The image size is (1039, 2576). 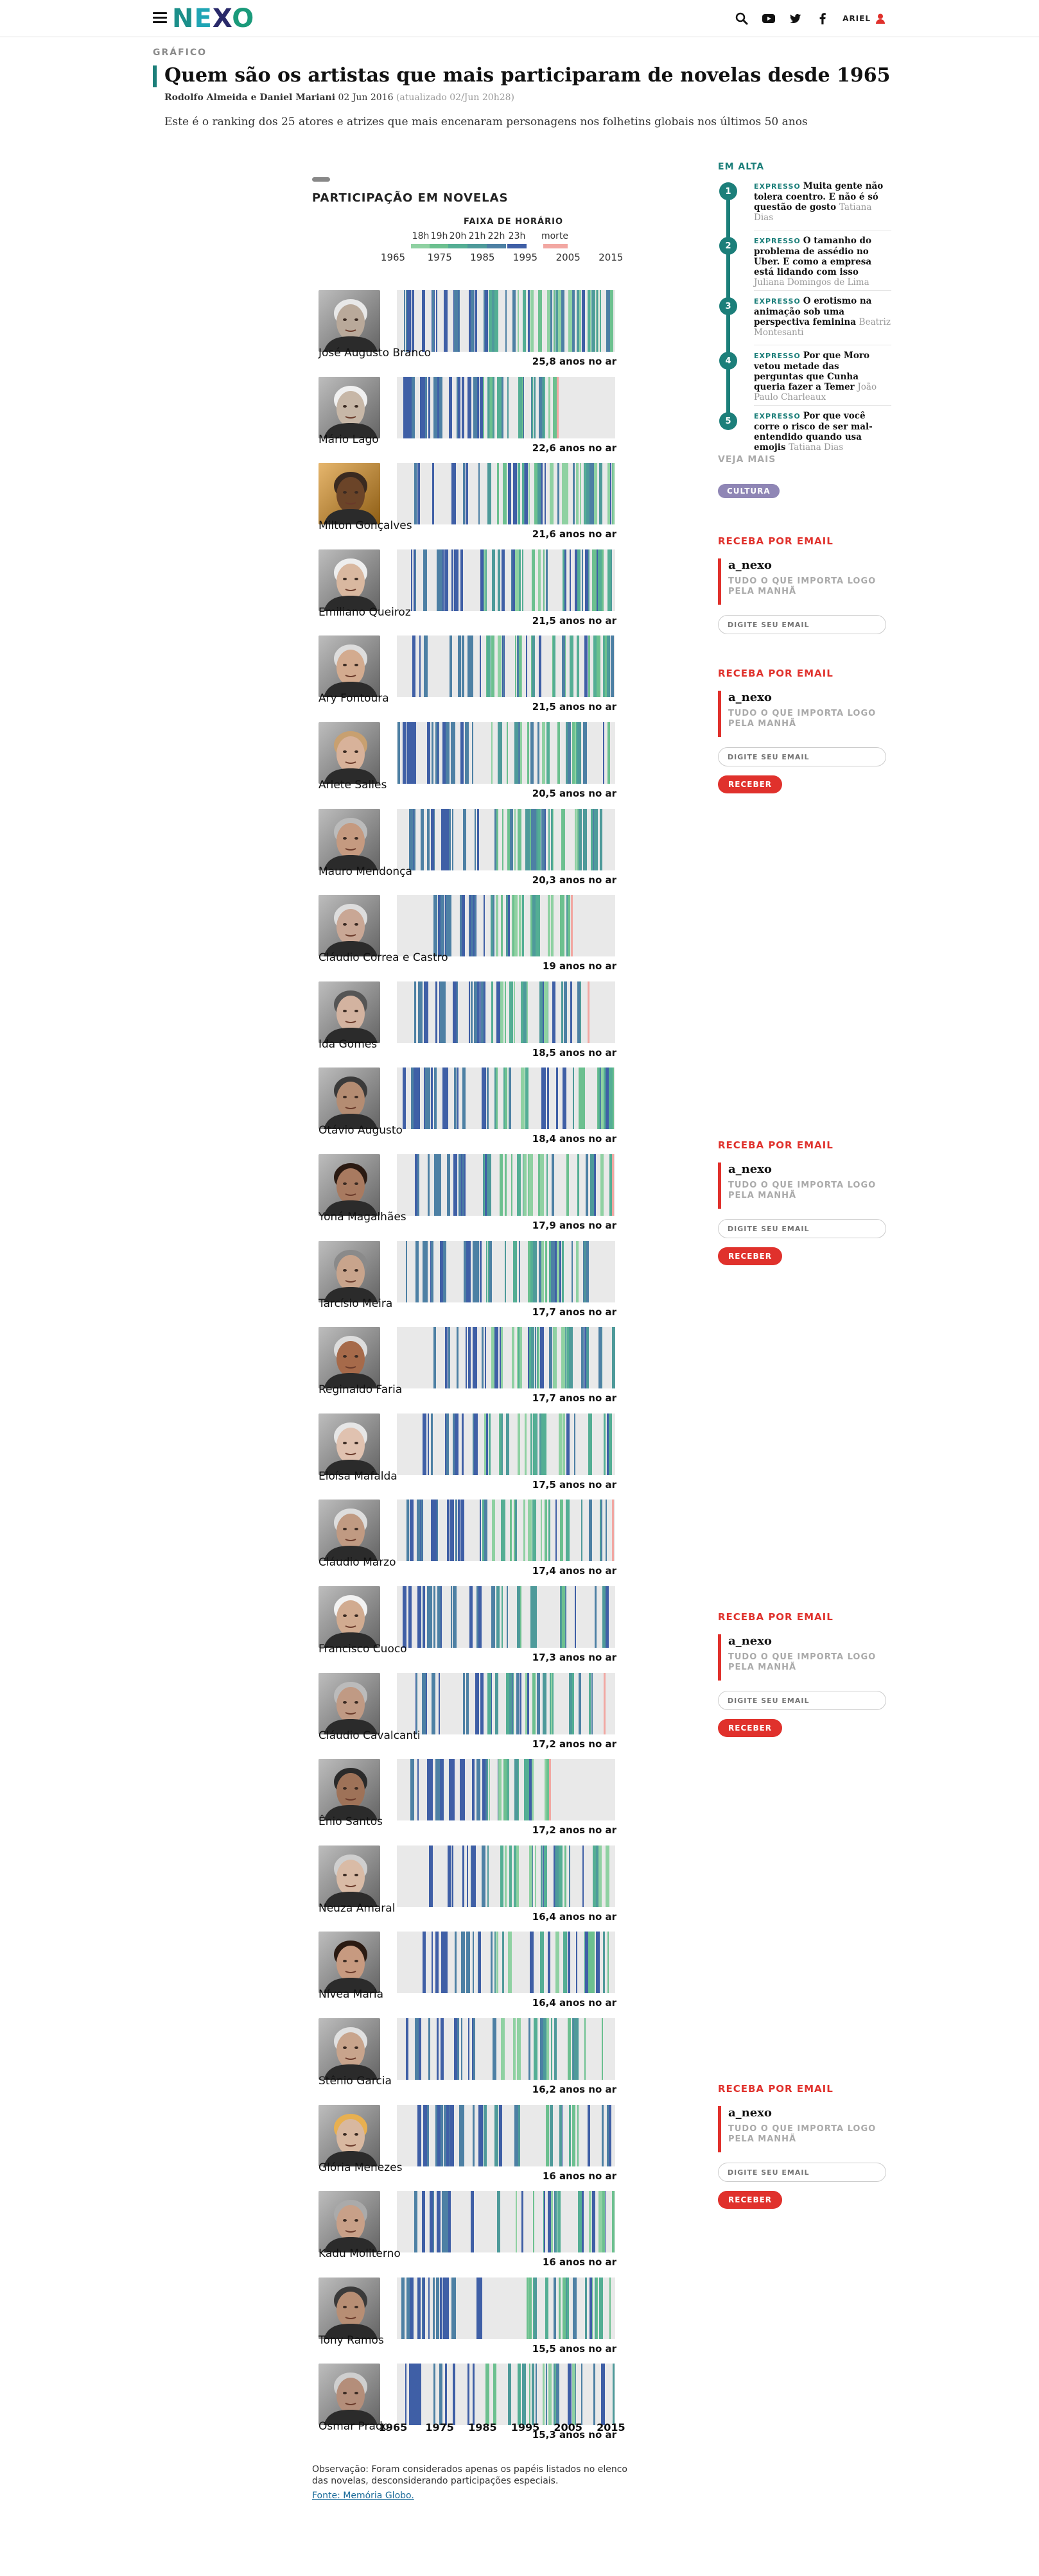 What do you see at coordinates (349, 440) in the screenshot?
I see `actor-name: Mário Lago` at bounding box center [349, 440].